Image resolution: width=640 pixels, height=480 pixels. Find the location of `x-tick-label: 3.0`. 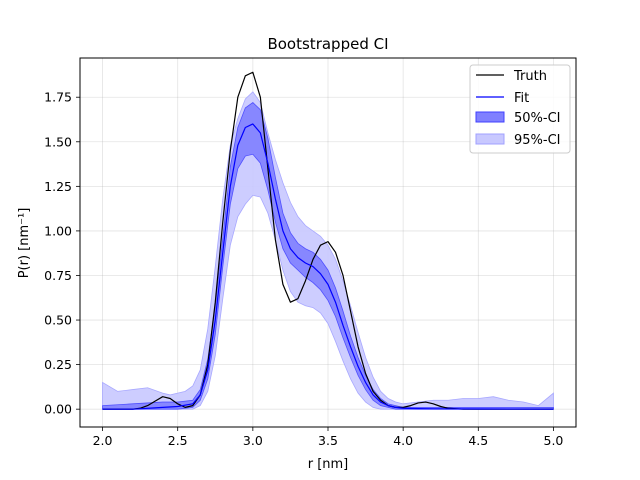

x-tick-label: 3.0 is located at coordinates (253, 440).